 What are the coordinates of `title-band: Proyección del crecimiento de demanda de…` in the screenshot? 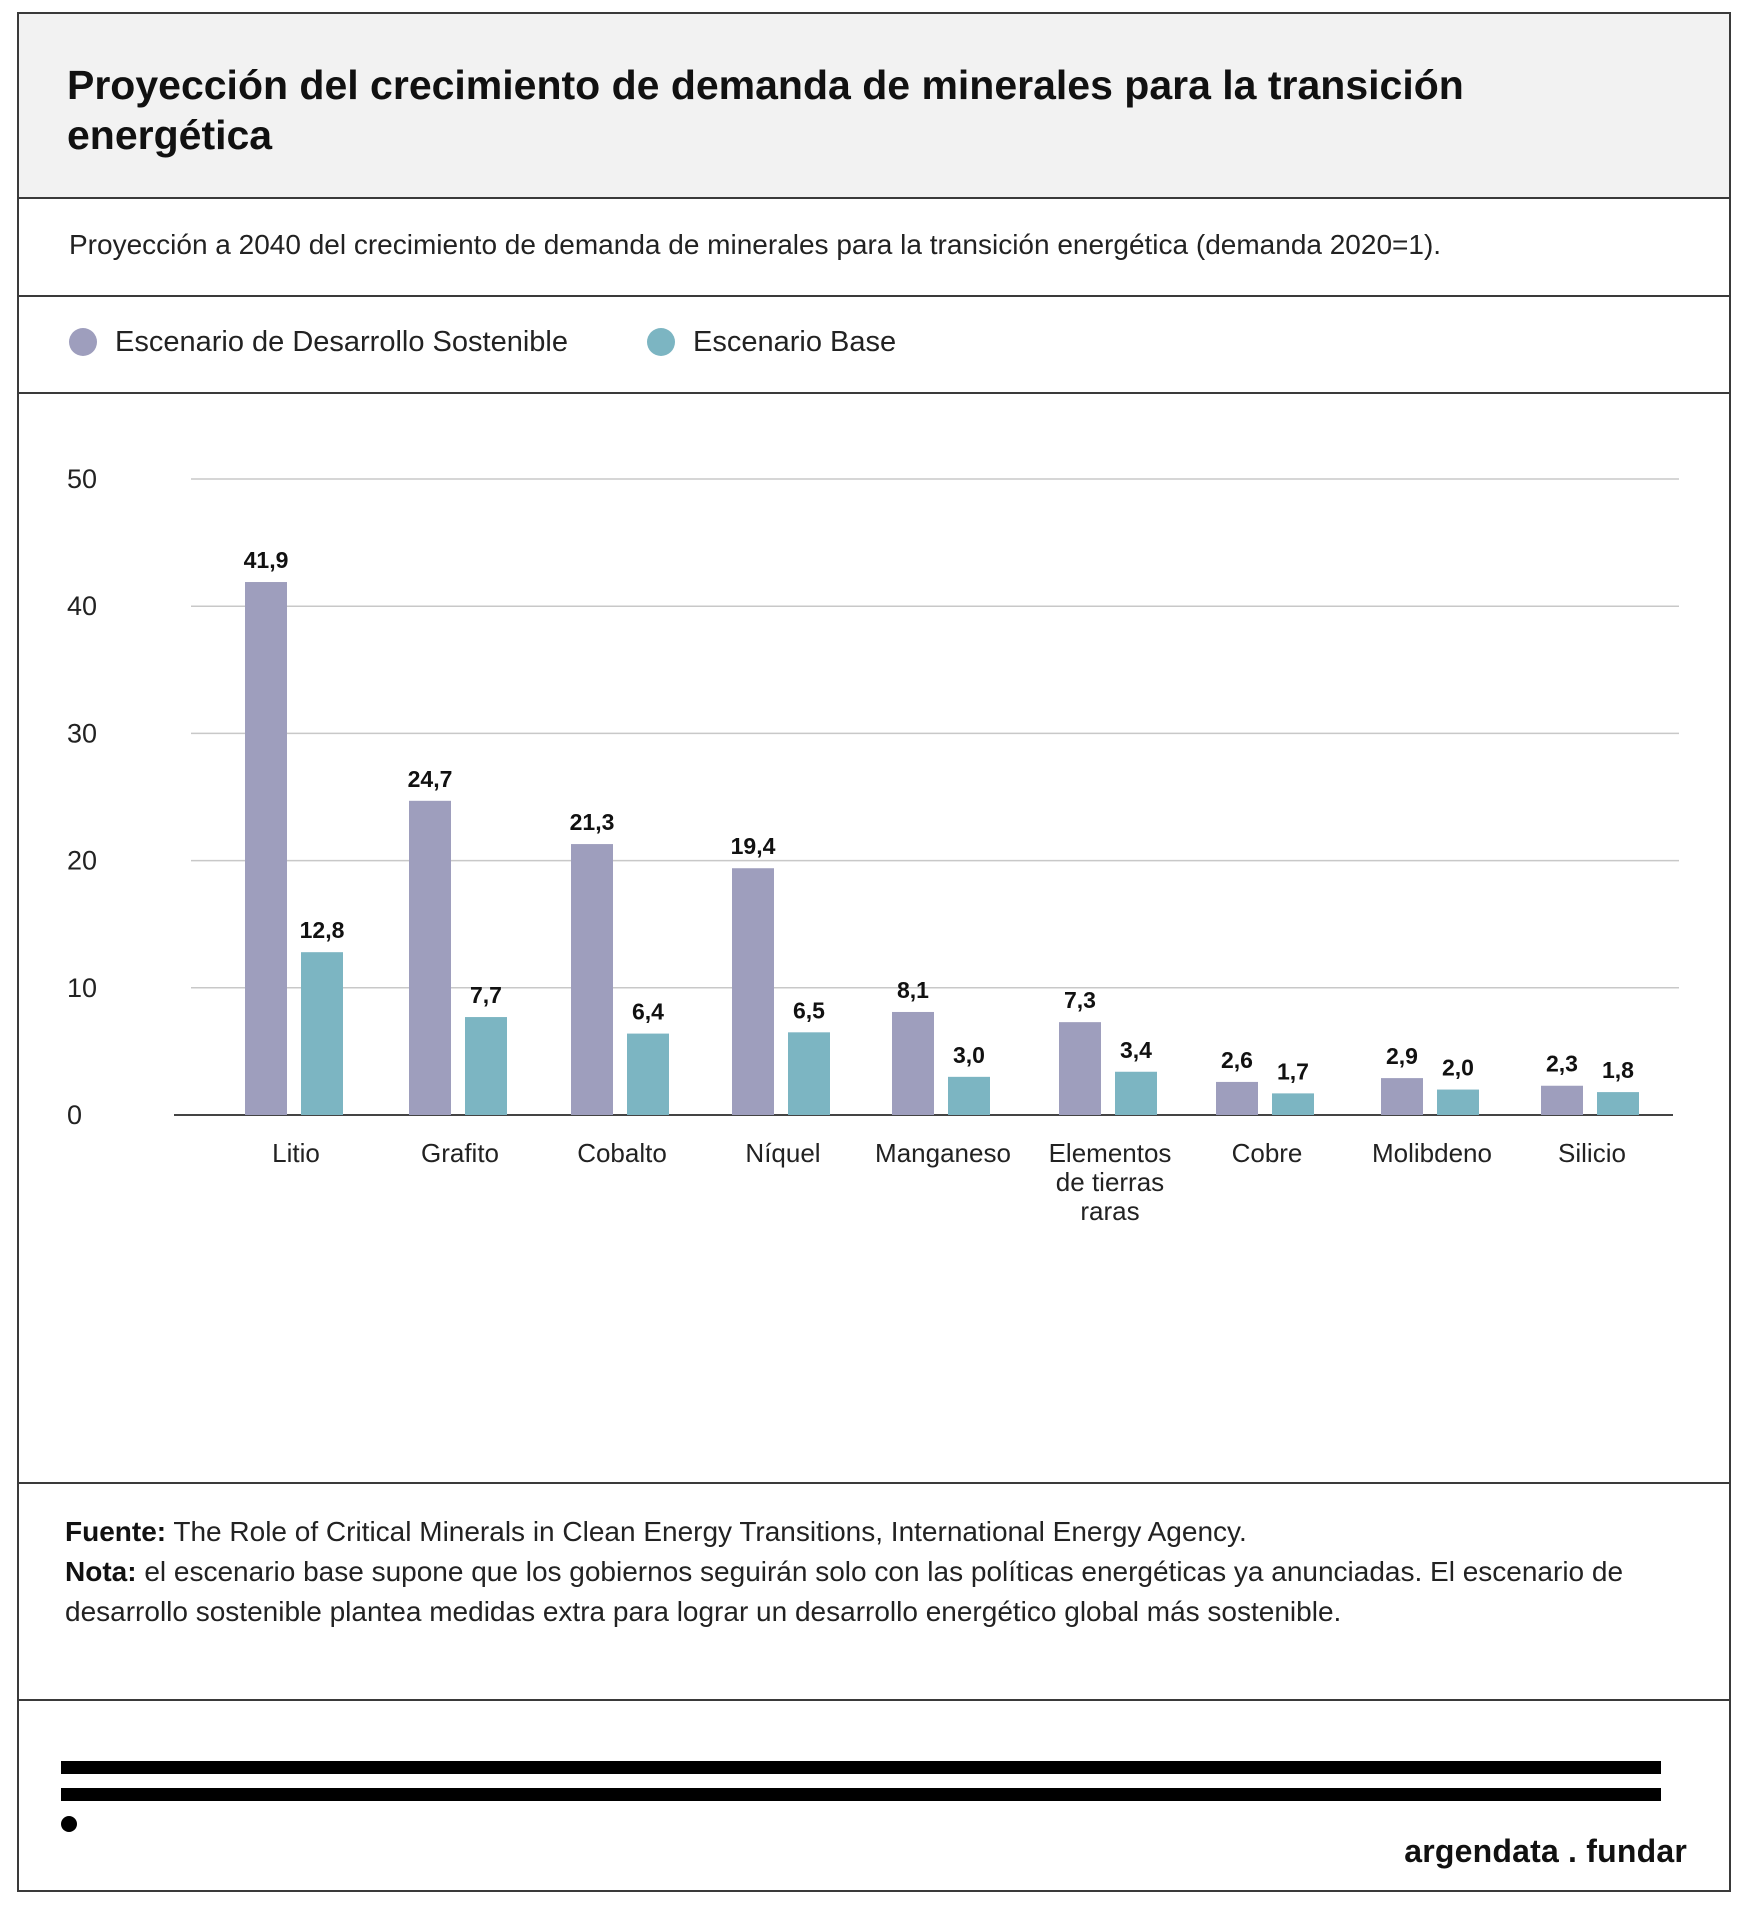 It's located at (874, 106).